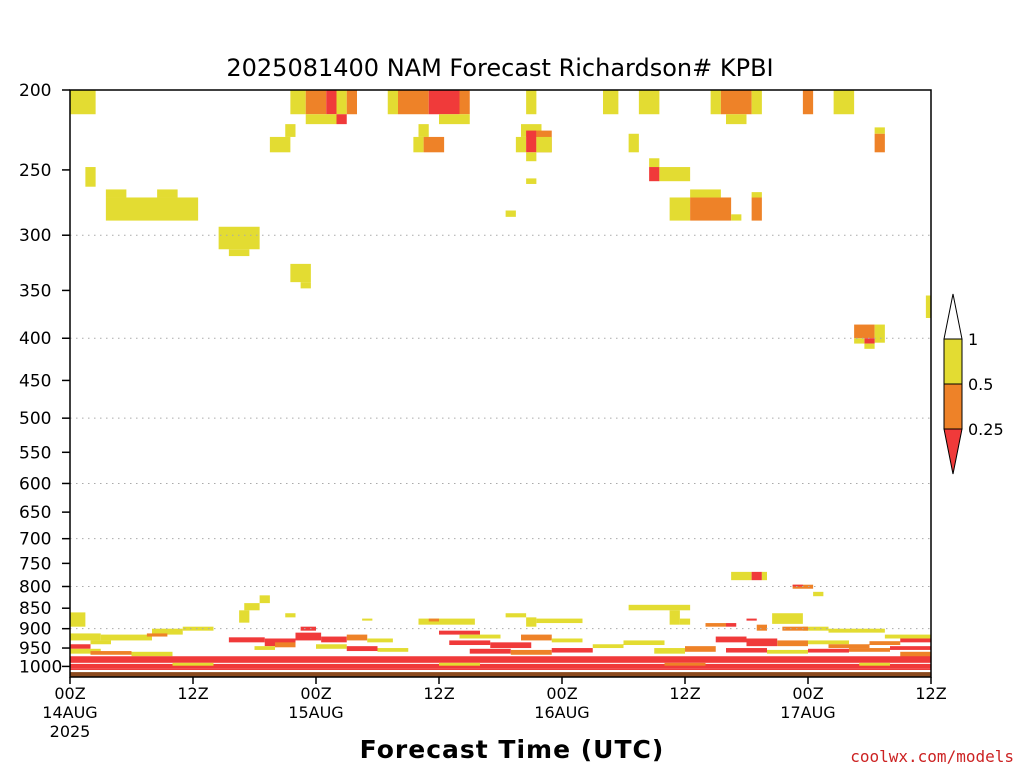 The width and height of the screenshot is (1024, 768). I want to click on y-tick-label: 1000, so click(40, 667).